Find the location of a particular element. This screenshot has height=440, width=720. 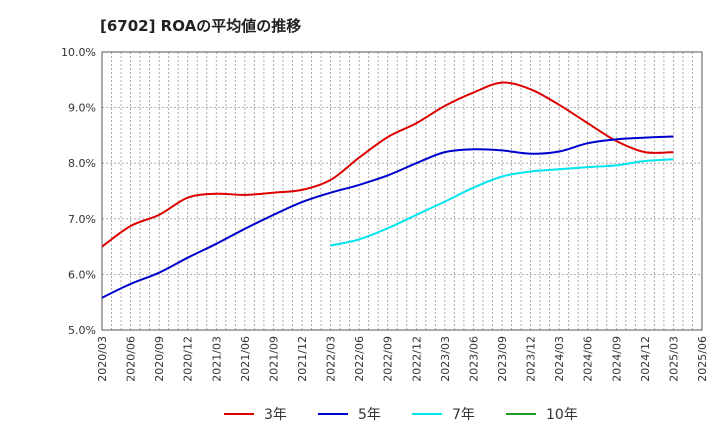

x-tick-label: 2024/12 is located at coordinates (645, 359).